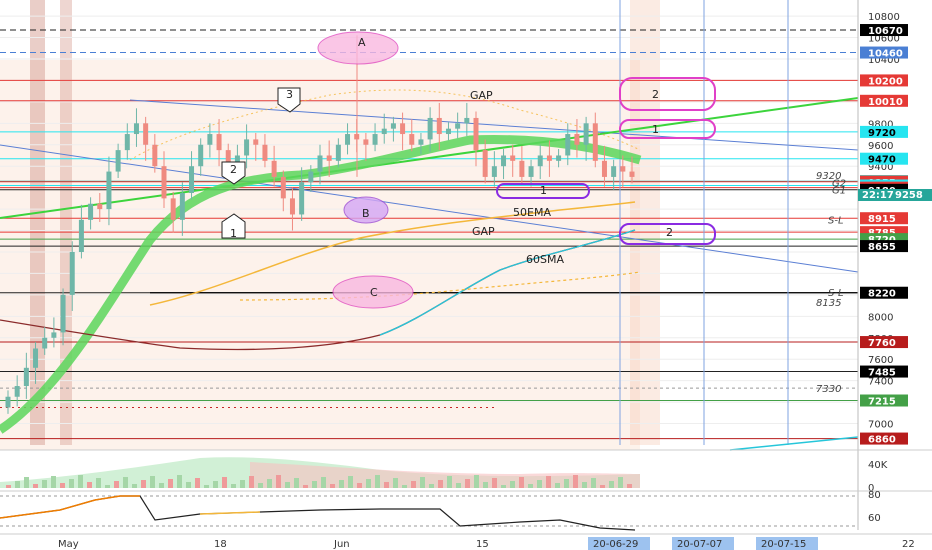  What do you see at coordinates (828, 176) in the screenshot?
I see `side-label: 9320` at bounding box center [828, 176].